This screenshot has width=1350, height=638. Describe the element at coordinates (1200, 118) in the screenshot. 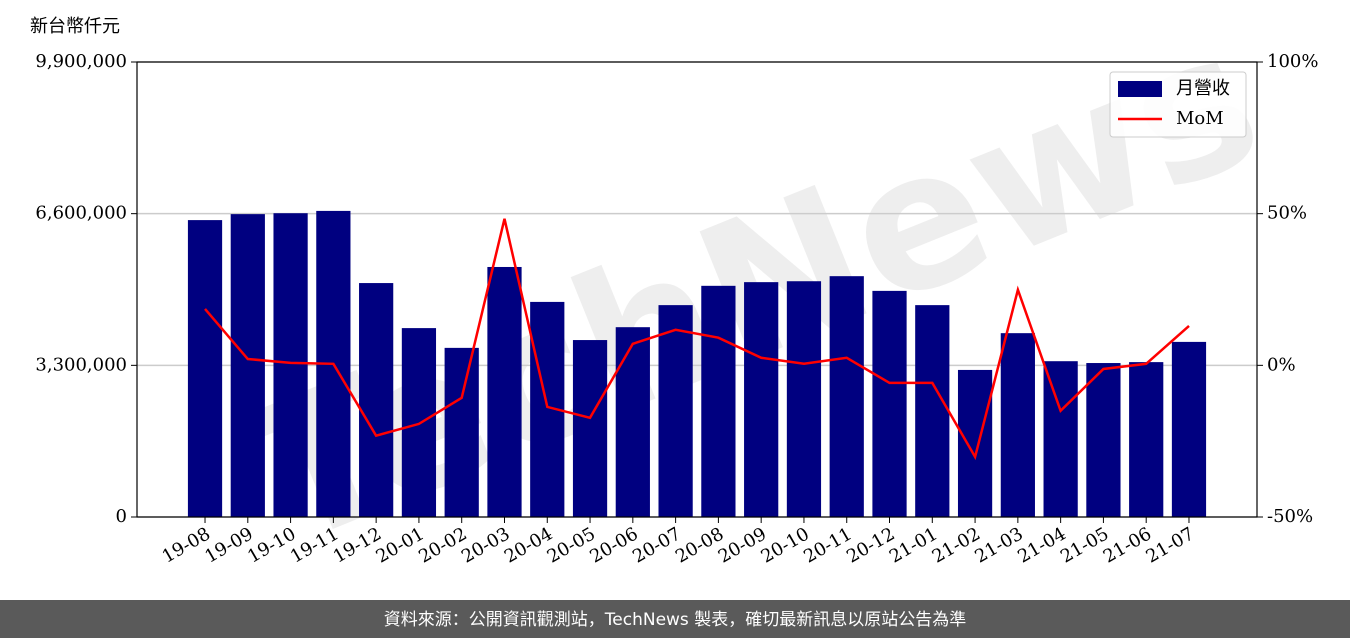

I see `legend-label: MoM` at that location.